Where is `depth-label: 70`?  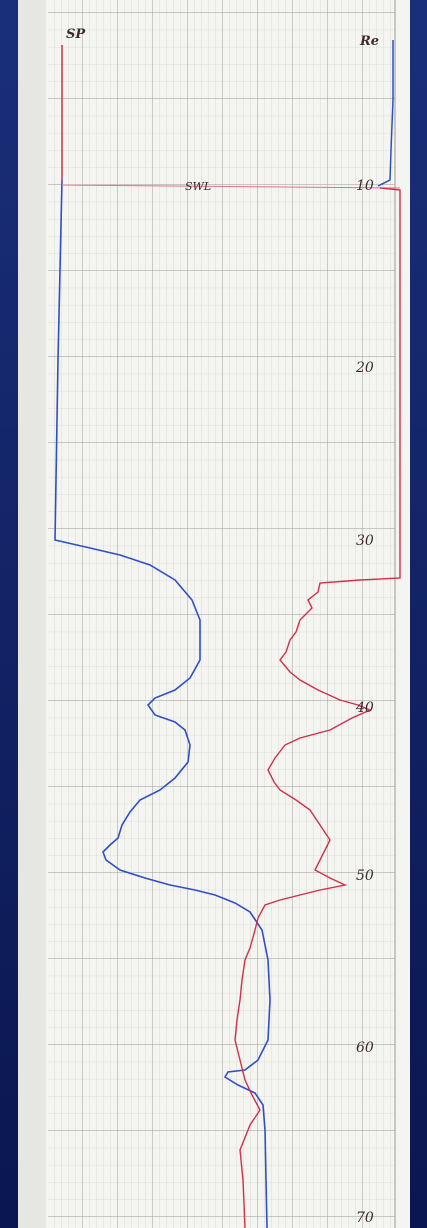
depth-label: 70 is located at coordinates (365, 1218).